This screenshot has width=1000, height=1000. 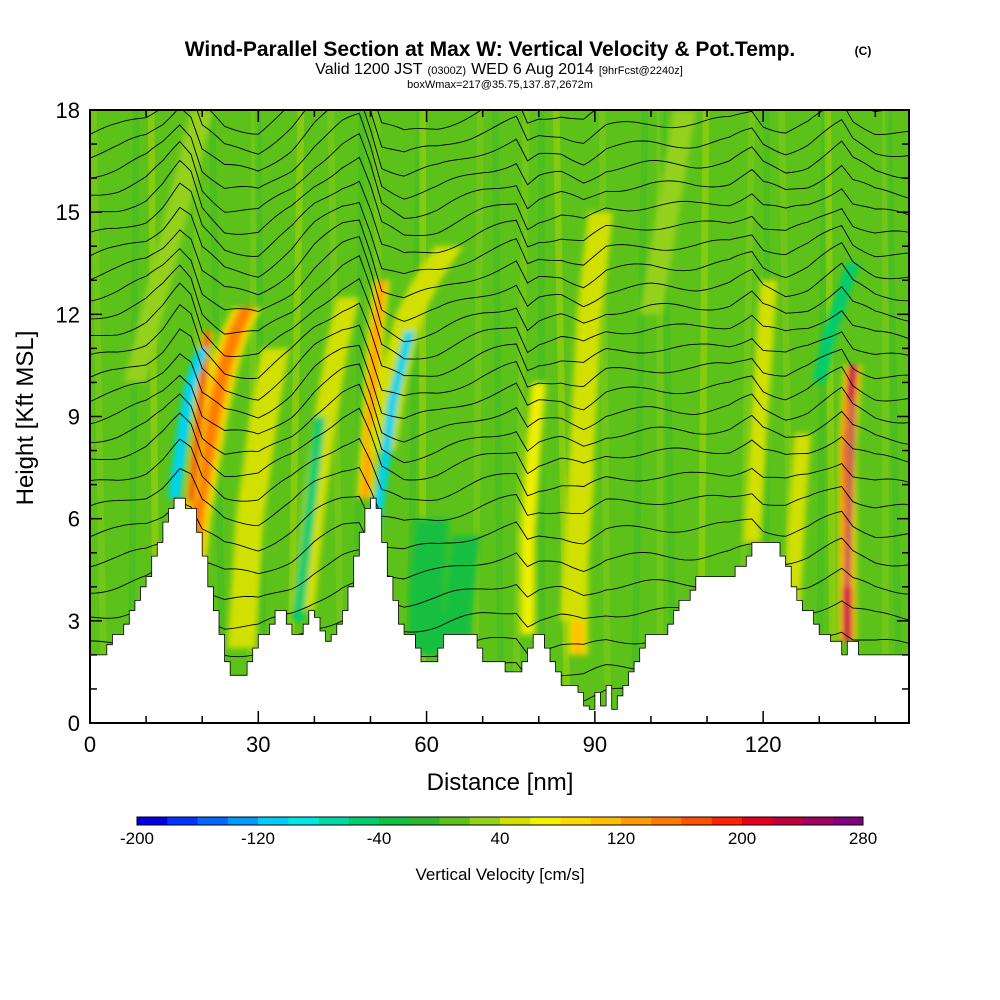 I want to click on y-tick-label: 9, so click(x=74, y=417).